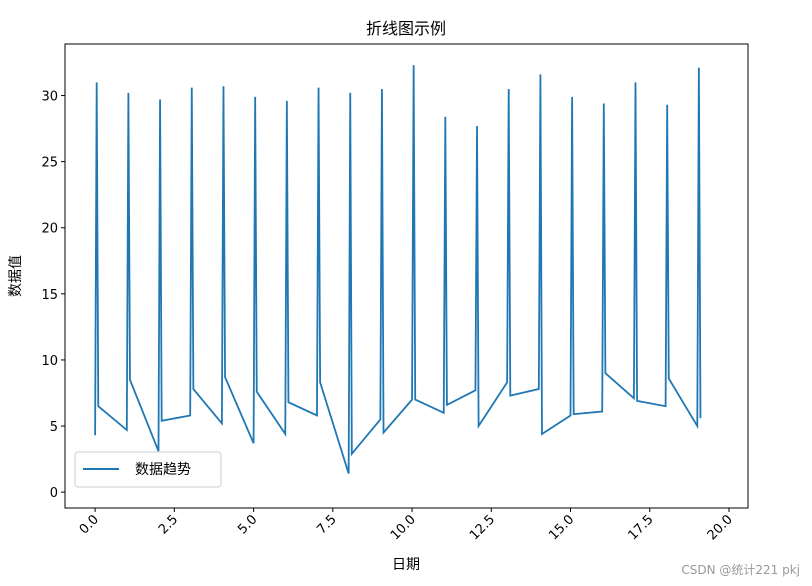 The height and width of the screenshot is (586, 812). Describe the element at coordinates (406, 28) in the screenshot. I see `chart-title: 折线图示例` at that location.